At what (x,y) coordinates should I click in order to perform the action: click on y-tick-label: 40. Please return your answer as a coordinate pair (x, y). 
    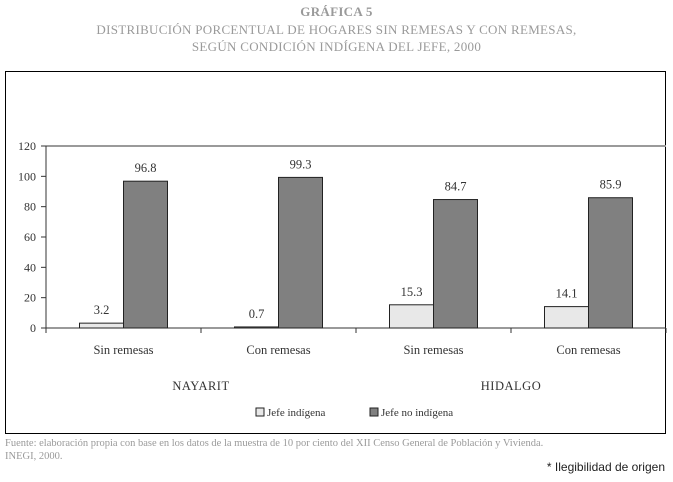
    Looking at the image, I should click on (30, 267).